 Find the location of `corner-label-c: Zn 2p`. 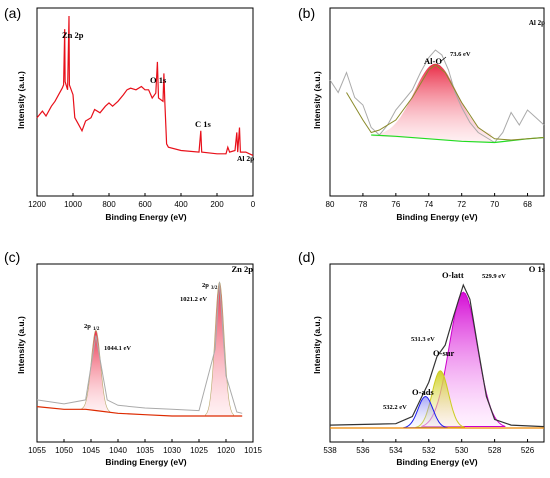

corner-label-c: Zn 2p is located at coordinates (243, 269).